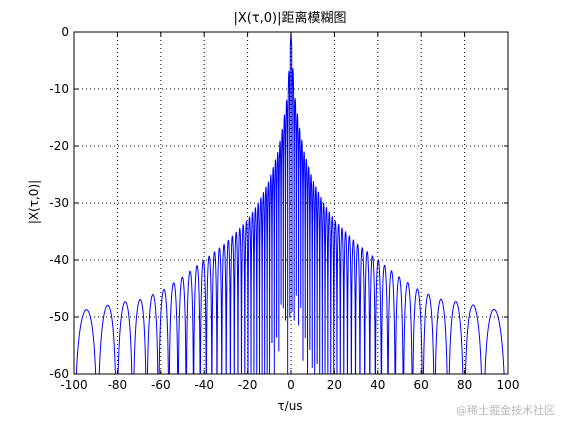  I want to click on x-tick-label: 40, so click(377, 385).